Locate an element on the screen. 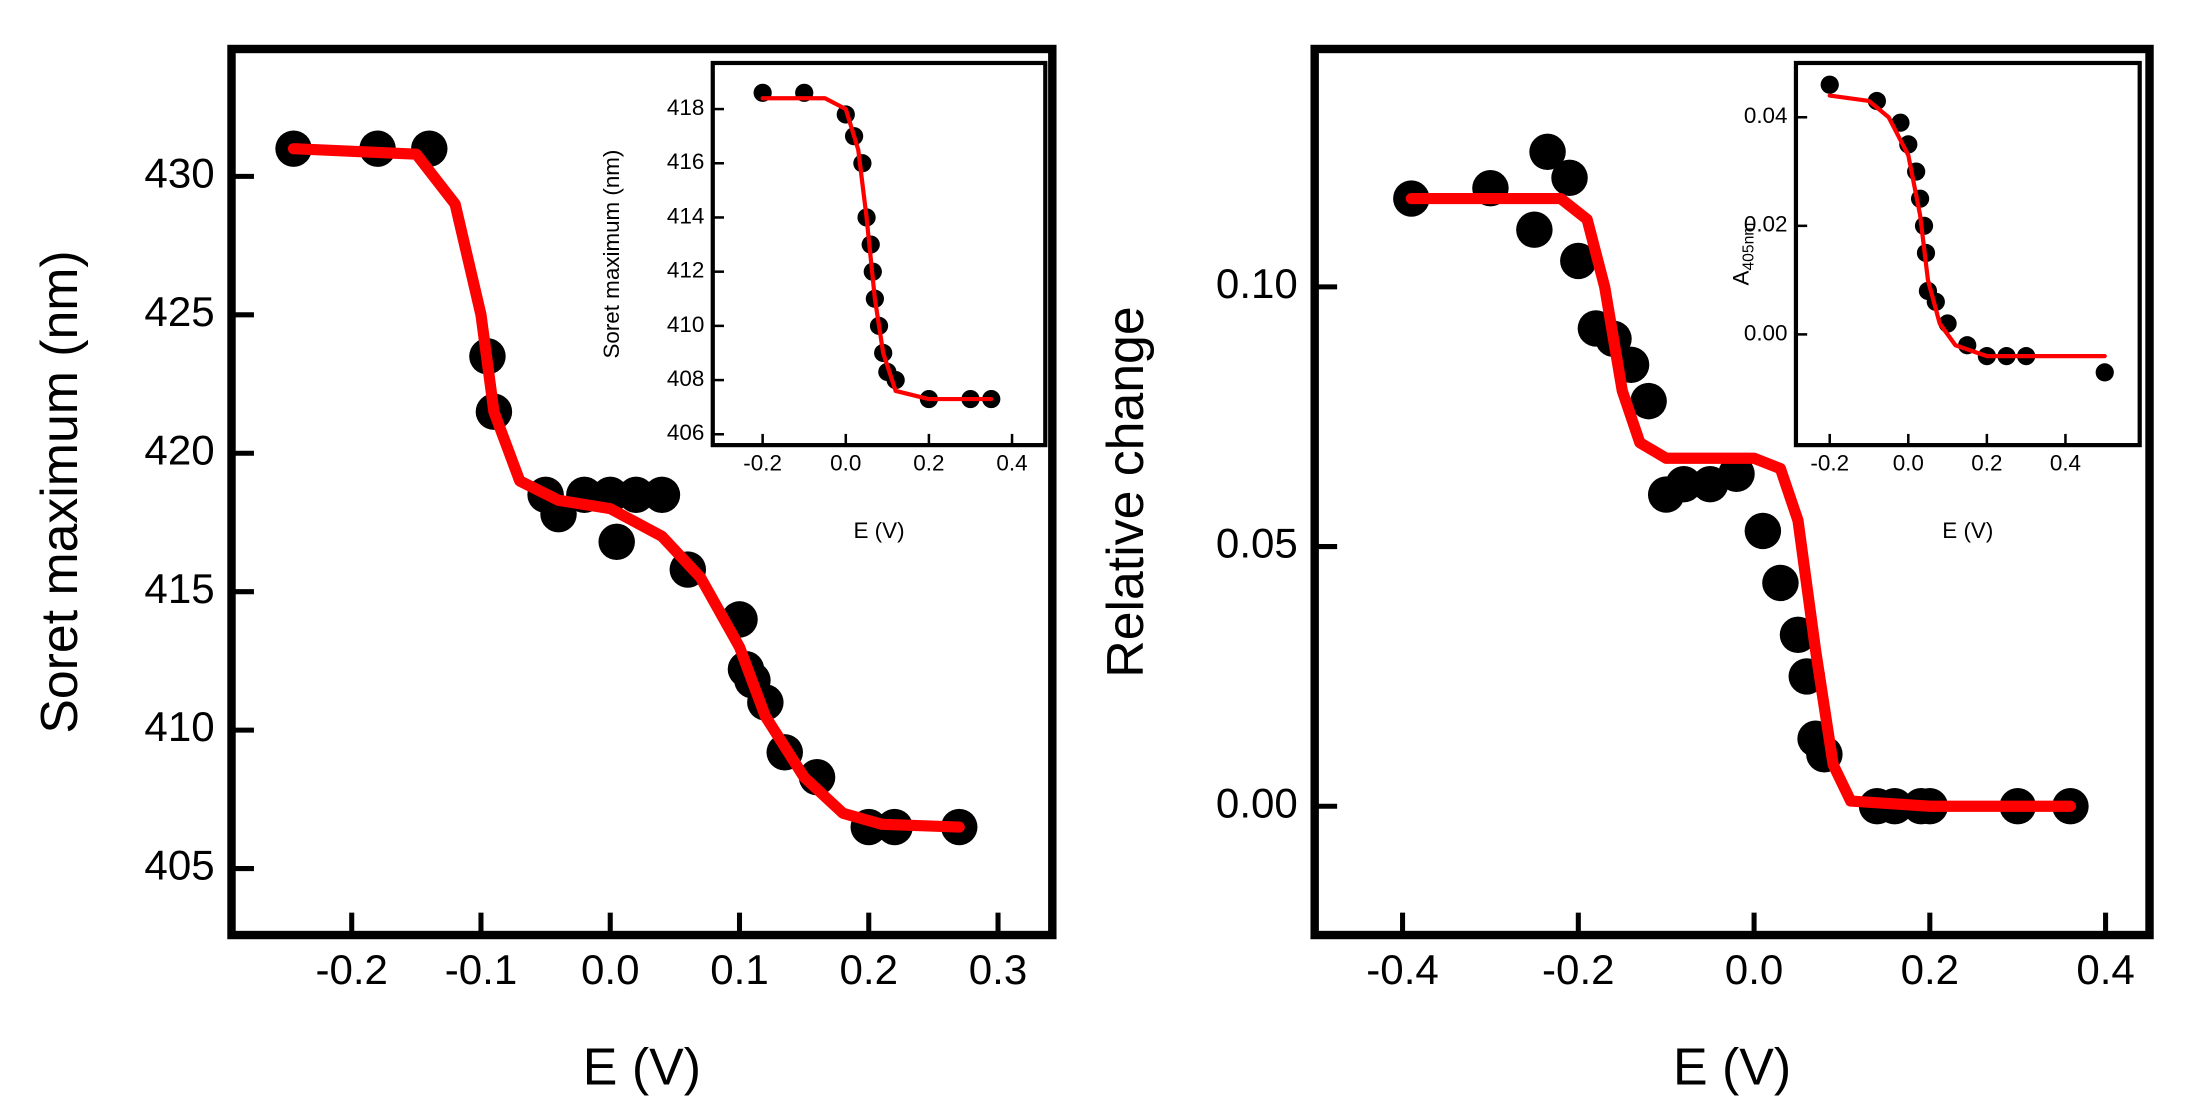  y-tick-label: 405 is located at coordinates (179, 865).